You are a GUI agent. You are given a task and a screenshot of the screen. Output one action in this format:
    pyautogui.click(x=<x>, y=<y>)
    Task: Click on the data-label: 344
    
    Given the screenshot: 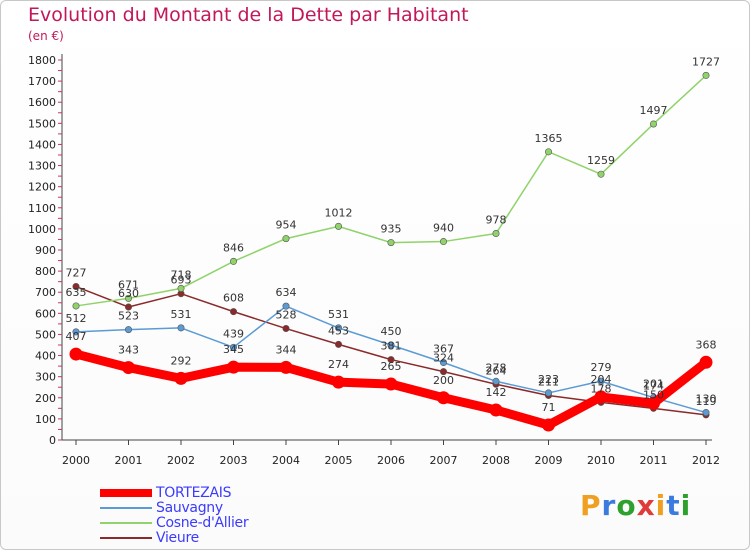 What is the action you would take?
    pyautogui.click(x=286, y=349)
    